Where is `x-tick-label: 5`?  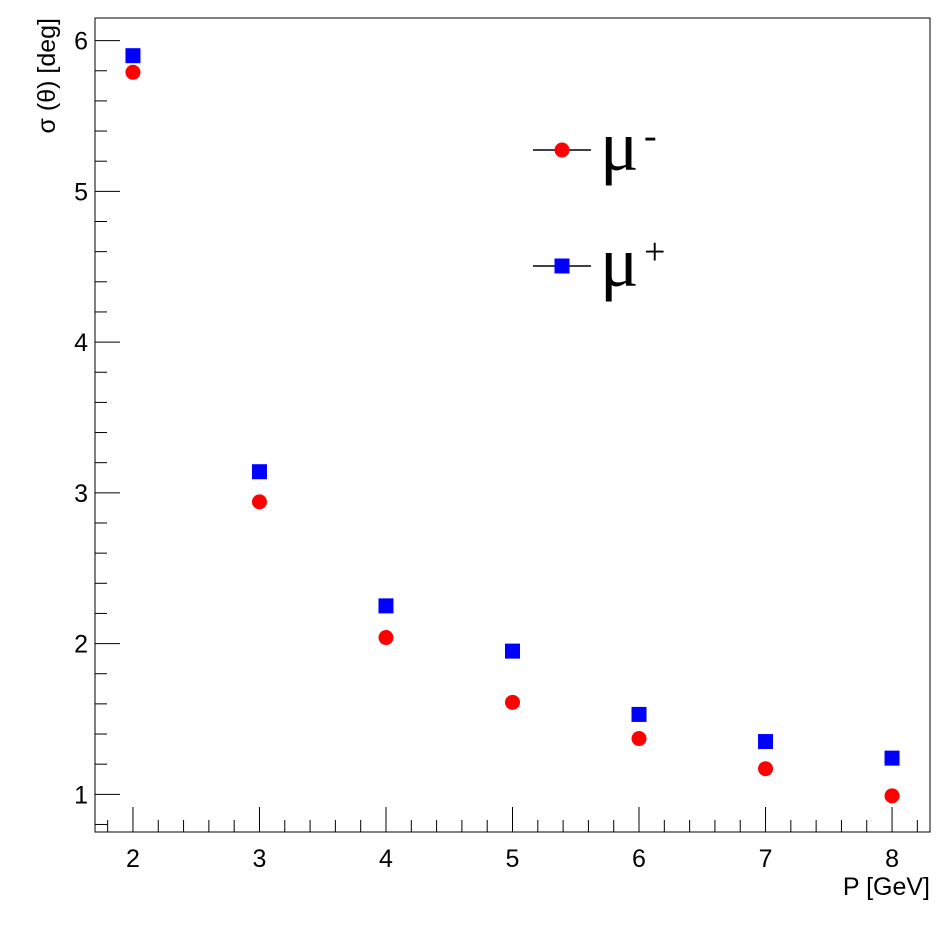 x-tick-label: 5 is located at coordinates (513, 859).